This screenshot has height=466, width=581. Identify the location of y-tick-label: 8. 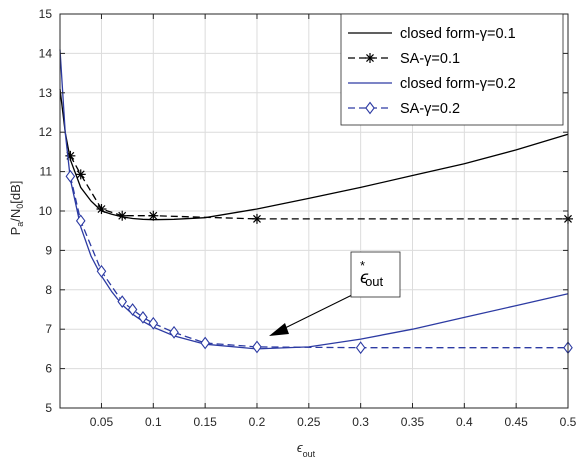
(48, 290).